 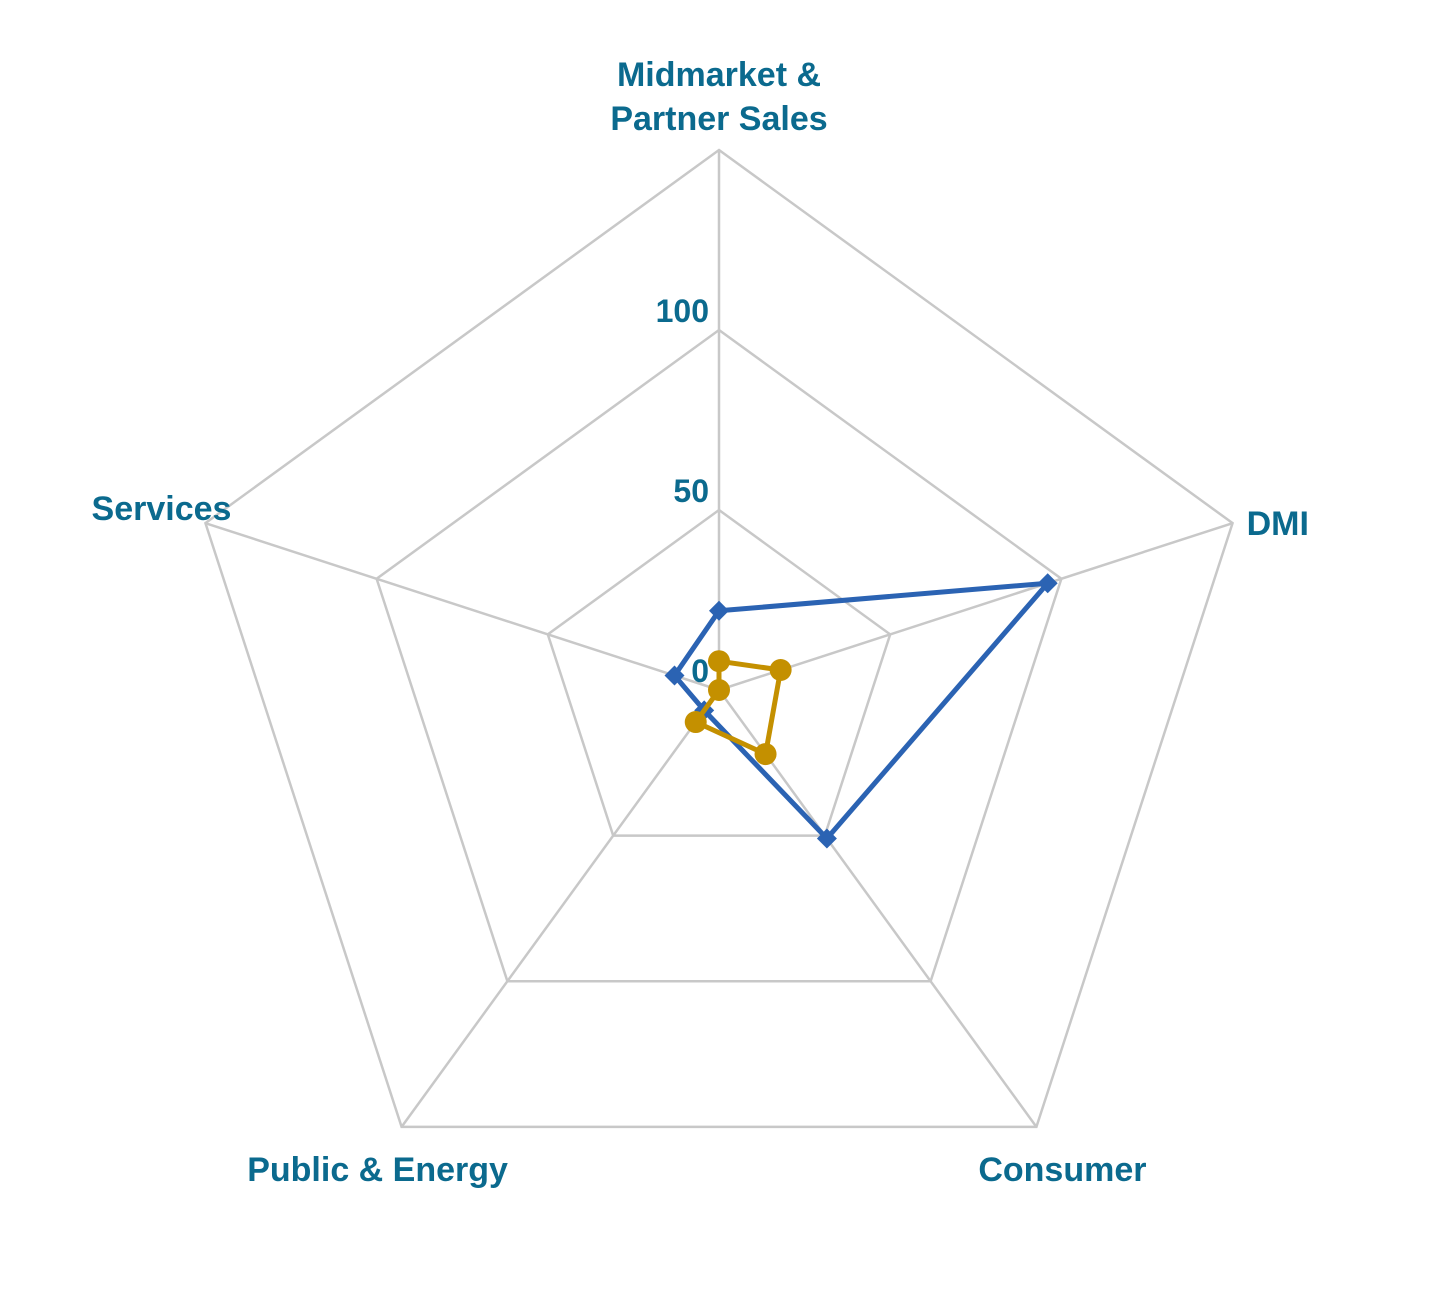 What do you see at coordinates (691, 491) in the screenshot?
I see `tick-label: 50` at bounding box center [691, 491].